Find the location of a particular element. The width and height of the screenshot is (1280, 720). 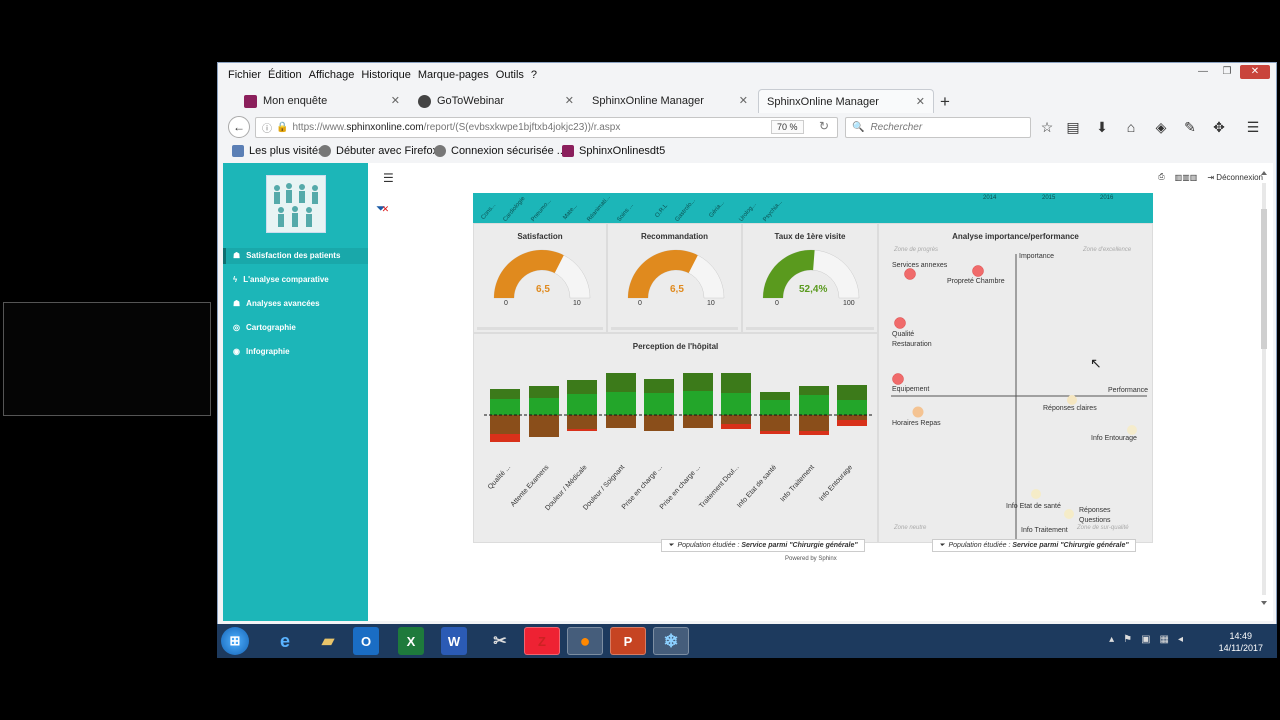

tab-mon-enquete: Mon enquête ✕ is located at coordinates (322, 101).